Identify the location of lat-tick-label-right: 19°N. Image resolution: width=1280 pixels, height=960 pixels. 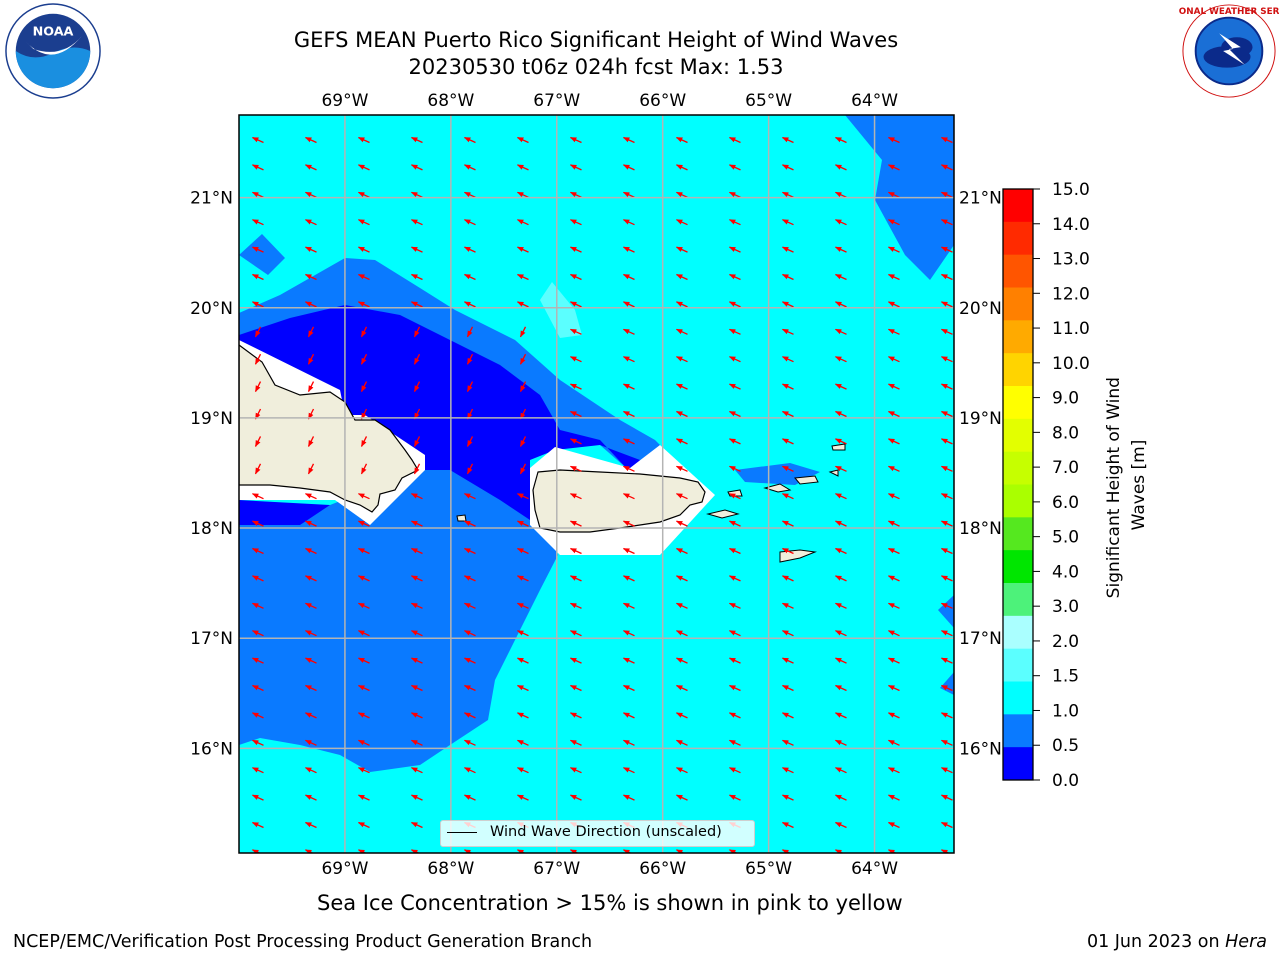
(980, 419).